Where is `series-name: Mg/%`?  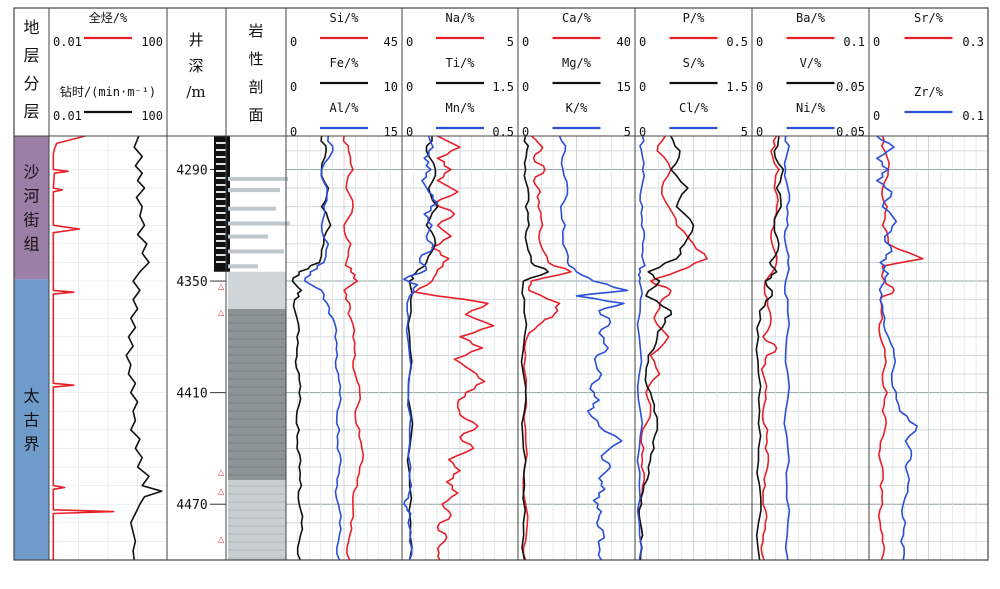 series-name: Mg/% is located at coordinates (577, 63).